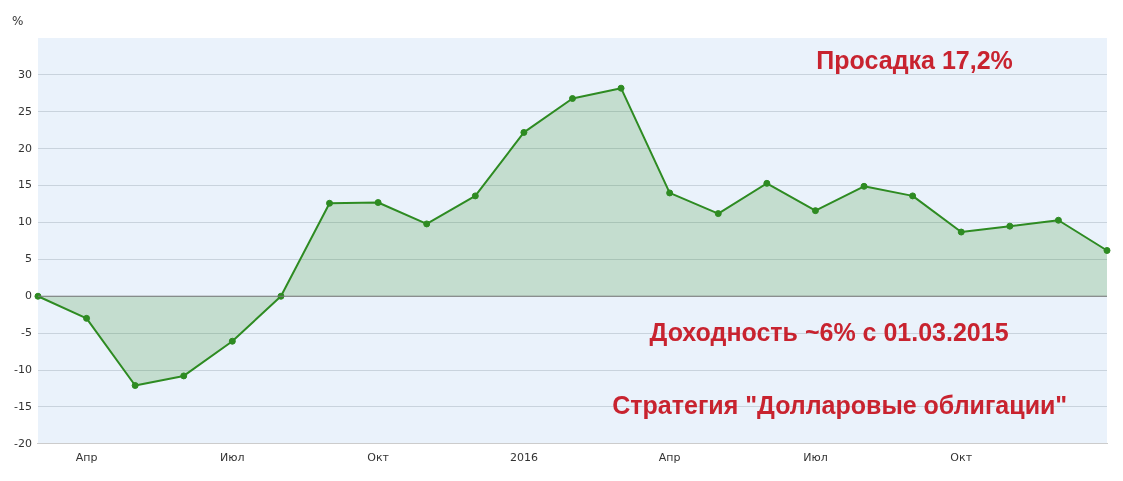  Describe the element at coordinates (23, 369) in the screenshot. I see `y-tick-label: -10` at that location.